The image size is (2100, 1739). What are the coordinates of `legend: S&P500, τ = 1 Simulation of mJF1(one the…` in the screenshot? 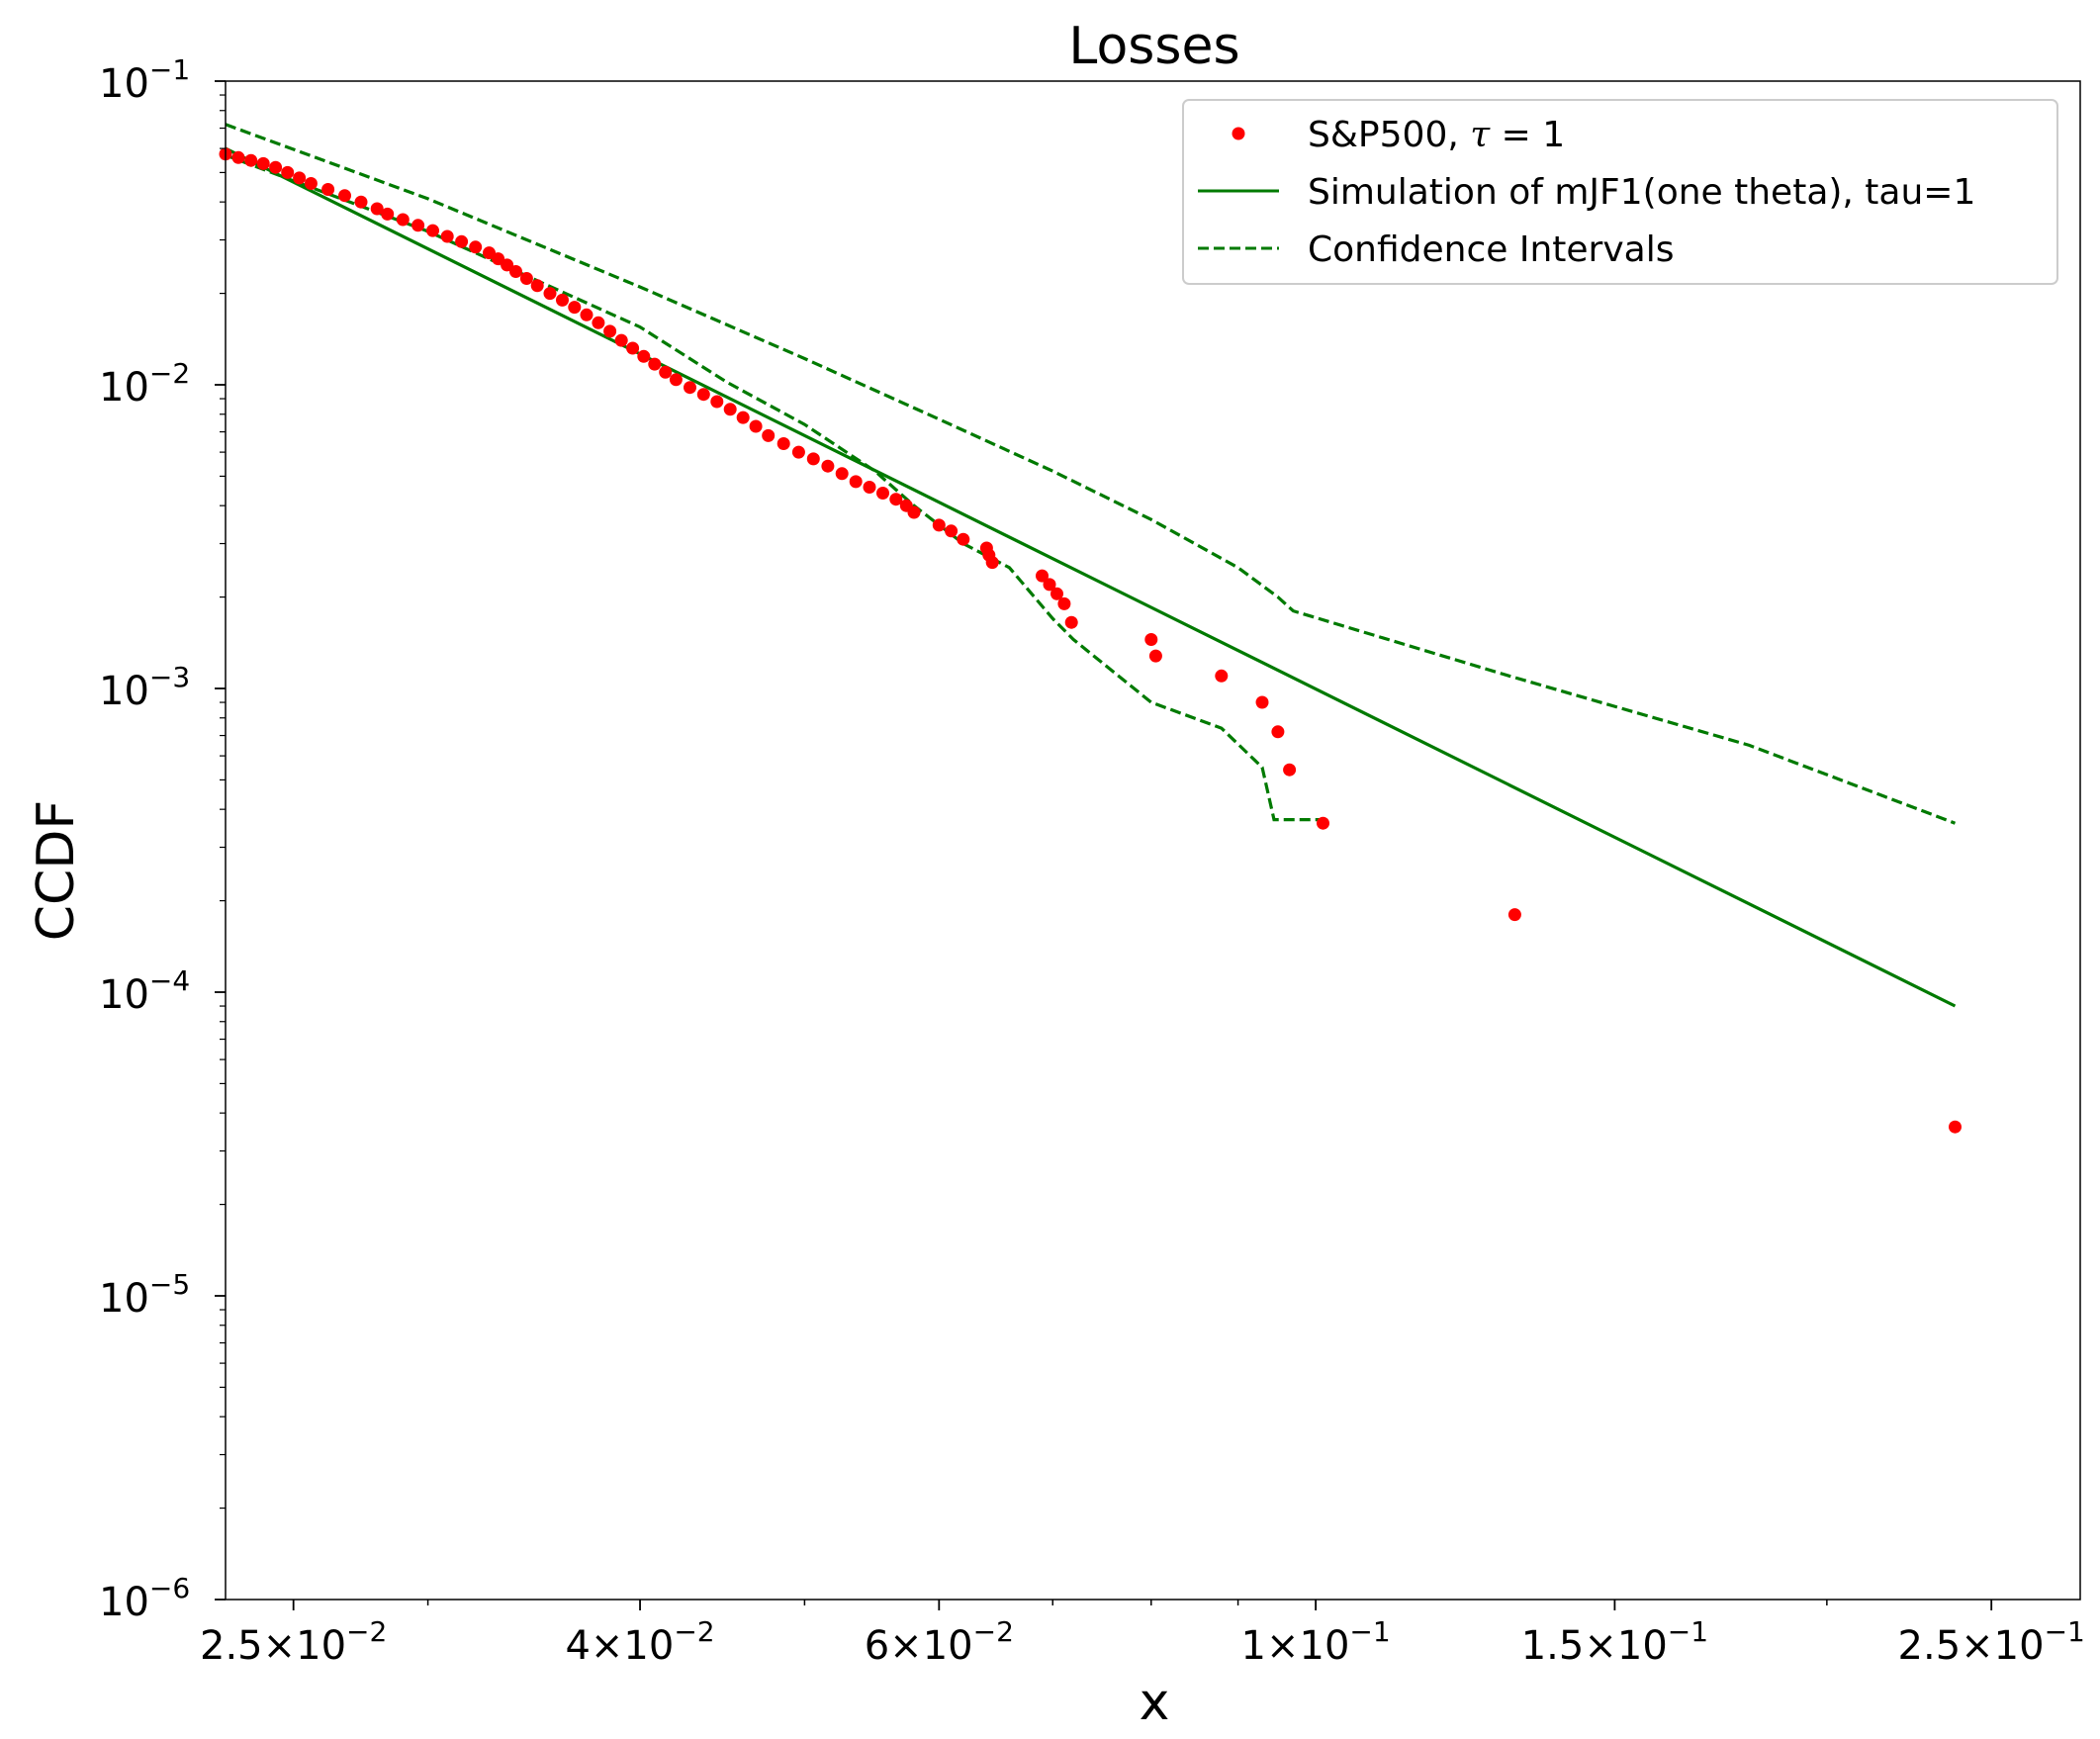 It's located at (1620, 192).